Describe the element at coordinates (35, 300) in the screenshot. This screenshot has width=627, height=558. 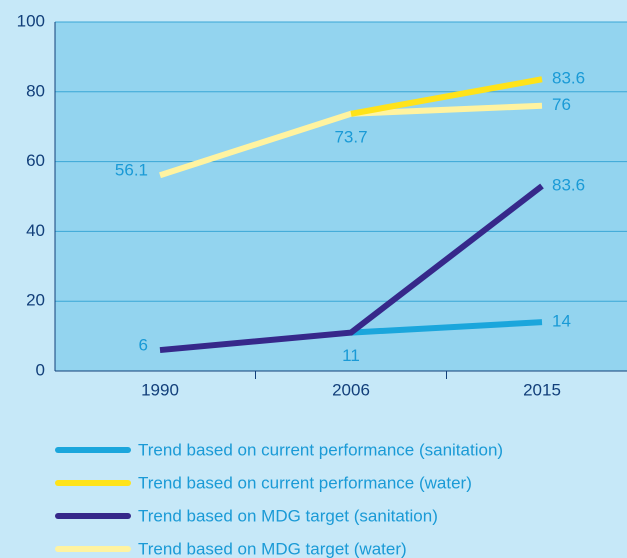
I see `y-tick-label: 20` at that location.